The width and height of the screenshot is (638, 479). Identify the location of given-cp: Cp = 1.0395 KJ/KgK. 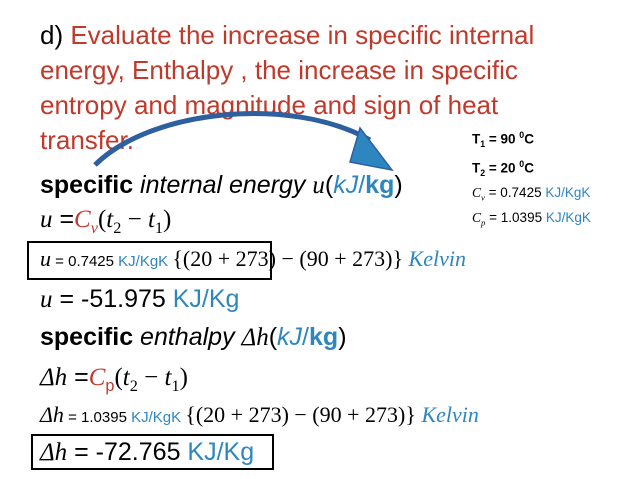
(531, 219).